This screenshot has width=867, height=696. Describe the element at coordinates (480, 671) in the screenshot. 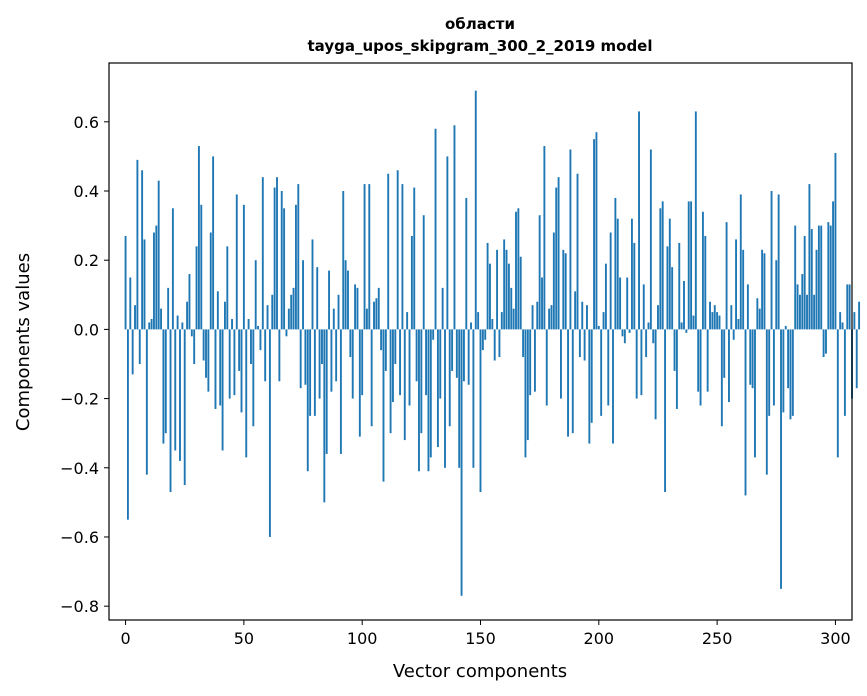

I see `x-axis-label: Vector components` at that location.